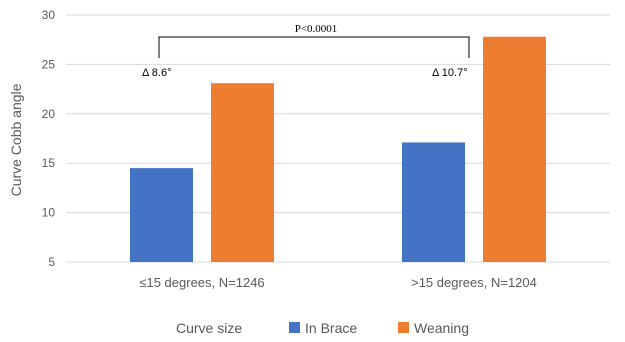 The image size is (625, 342). What do you see at coordinates (157, 73) in the screenshot?
I see `delta-annotation: Δ 8.6°` at bounding box center [157, 73].